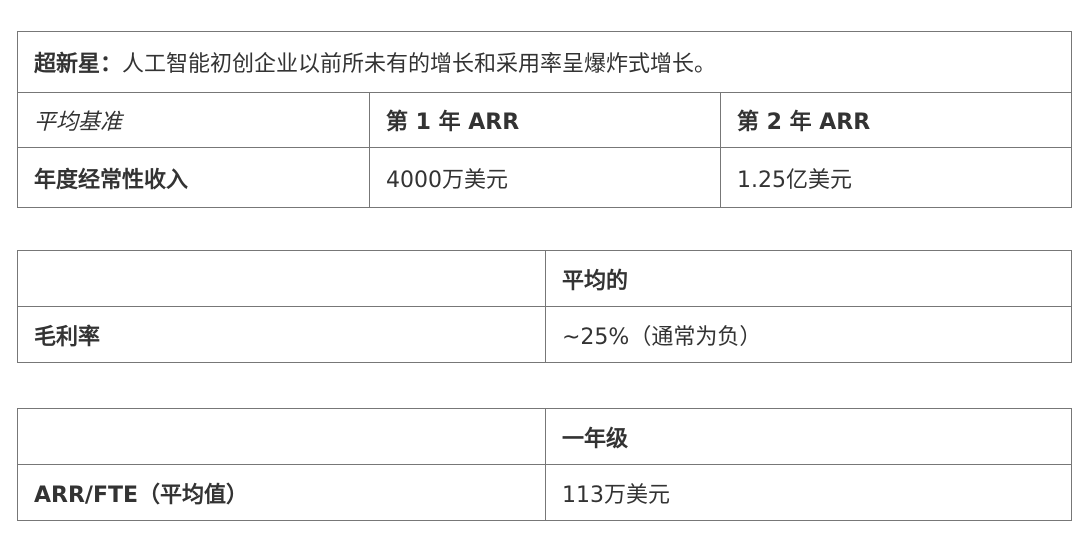 This screenshot has width=1080, height=546. I want to click on table-header-row: 平均的, so click(544, 278).